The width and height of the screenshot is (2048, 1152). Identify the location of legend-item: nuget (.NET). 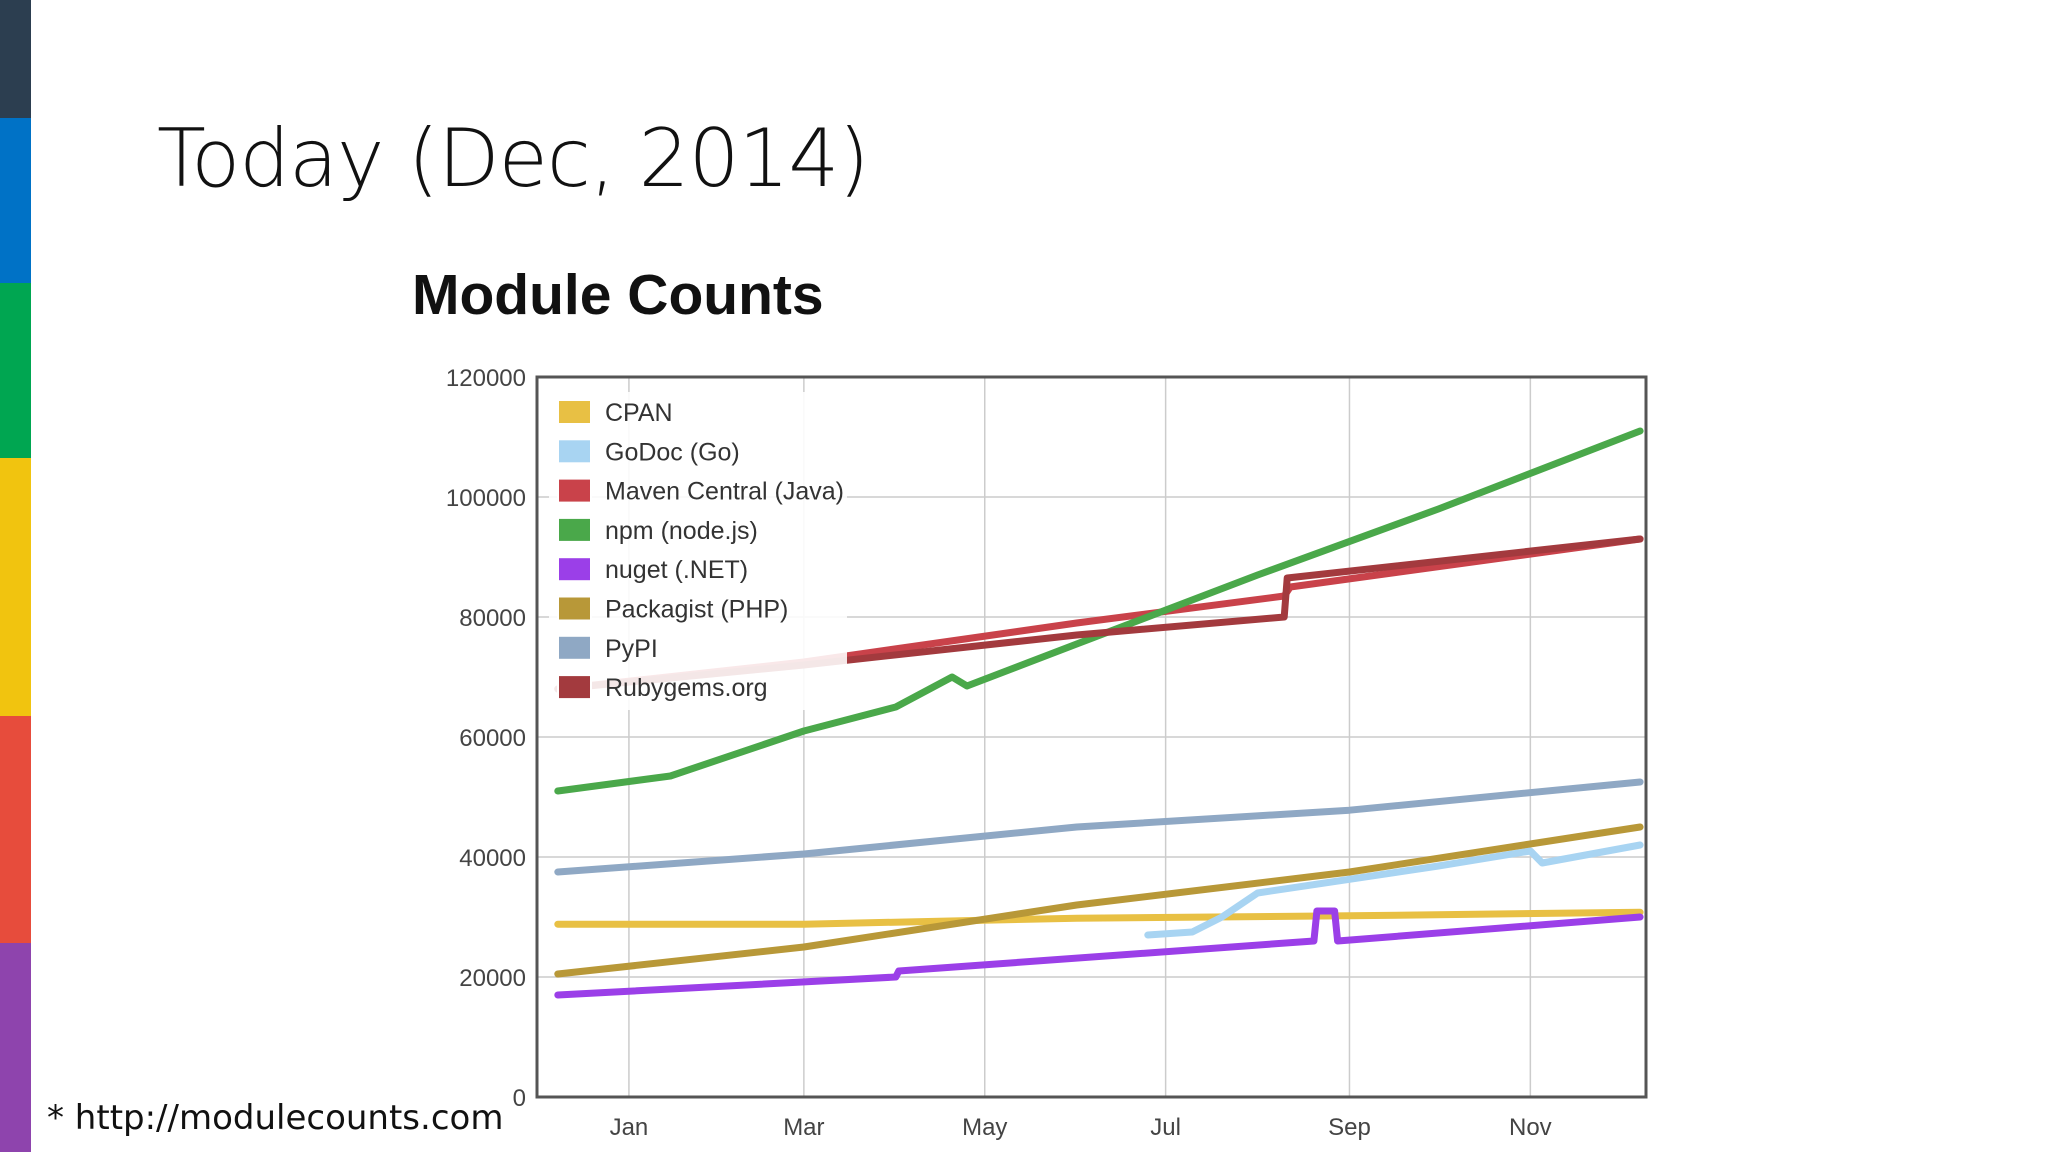
(652, 570).